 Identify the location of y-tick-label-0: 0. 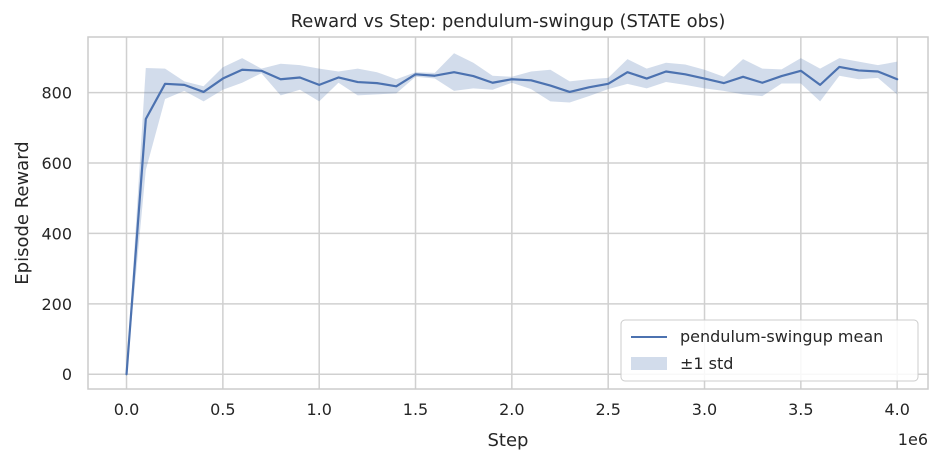
(67, 374).